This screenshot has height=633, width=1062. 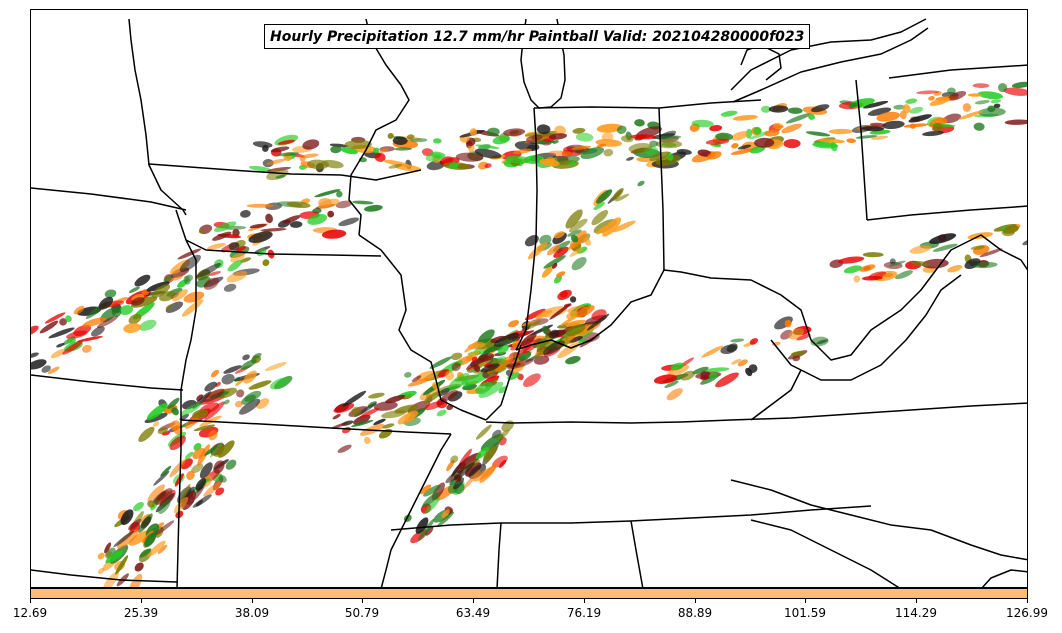 I want to click on colorbar-tick-label: 38.09, so click(x=252, y=613).